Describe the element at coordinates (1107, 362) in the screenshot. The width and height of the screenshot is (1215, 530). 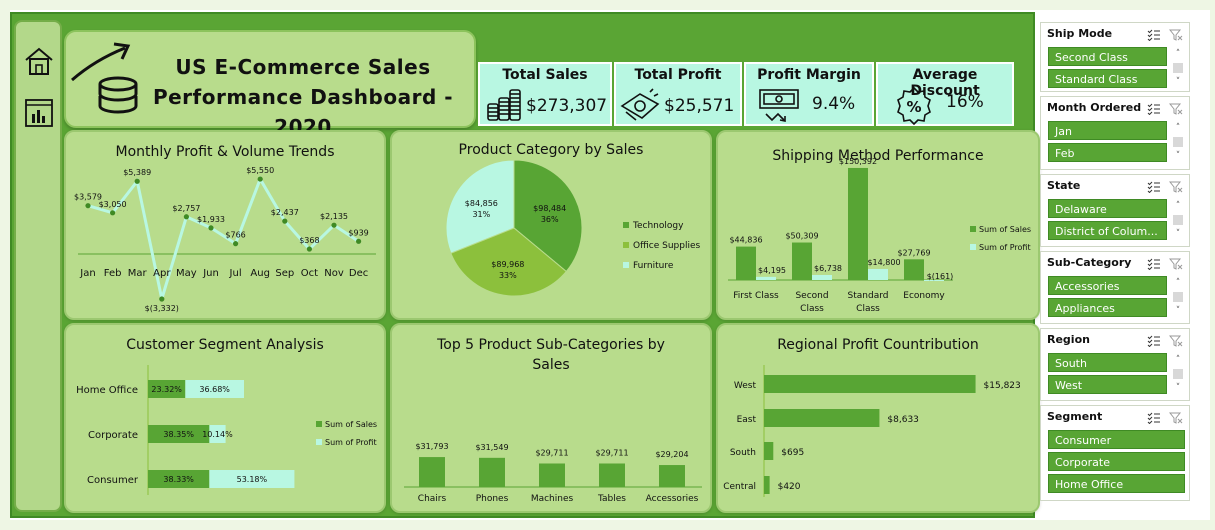
I see `slicer-item: South` at that location.